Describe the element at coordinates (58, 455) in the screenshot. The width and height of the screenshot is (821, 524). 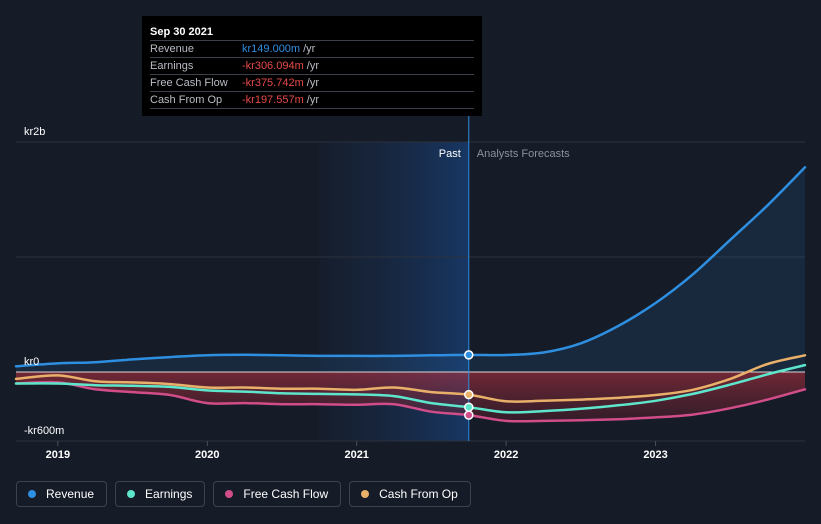
I see `x-tick-label: 2019` at that location.